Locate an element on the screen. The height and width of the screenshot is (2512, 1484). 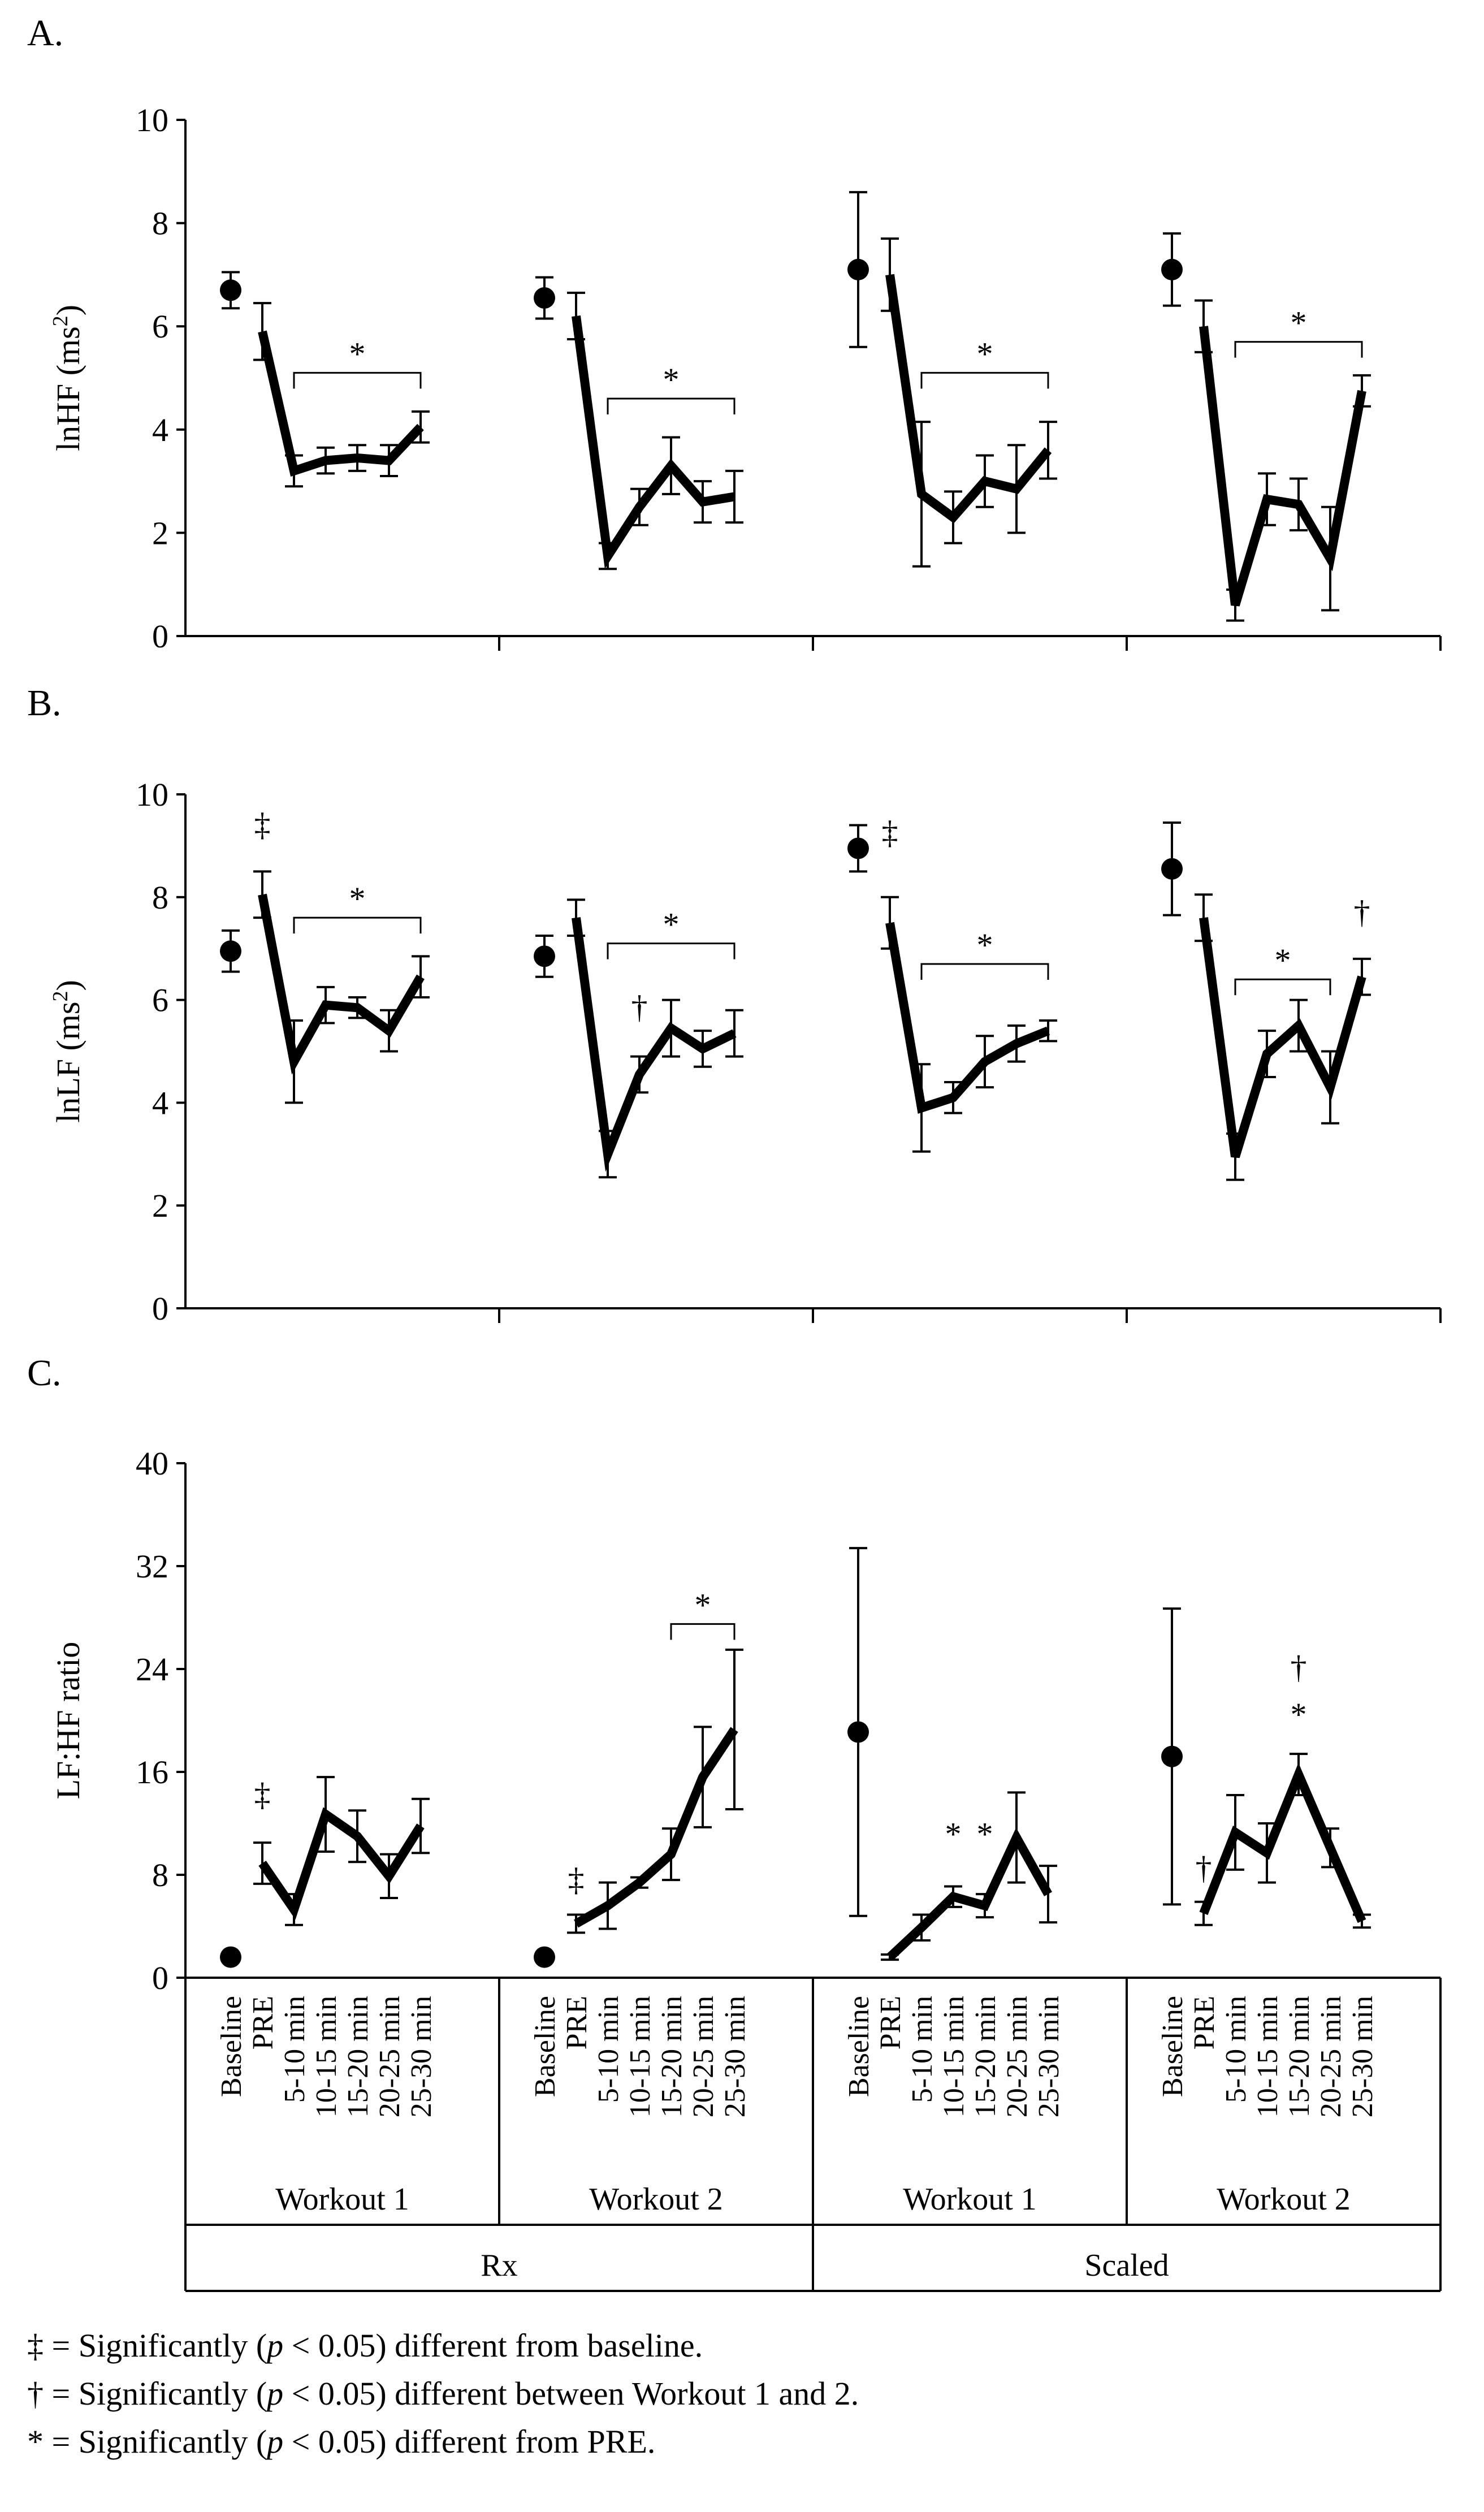
y-tick-label: 40 is located at coordinates (152, 1463).